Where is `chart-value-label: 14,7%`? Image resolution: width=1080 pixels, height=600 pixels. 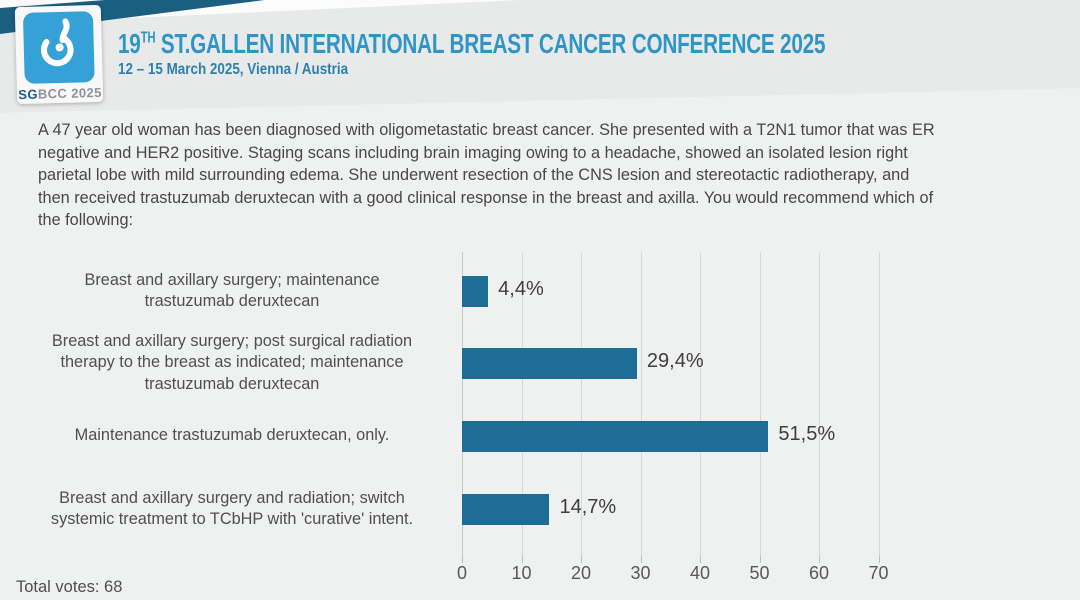 chart-value-label: 14,7% is located at coordinates (588, 507).